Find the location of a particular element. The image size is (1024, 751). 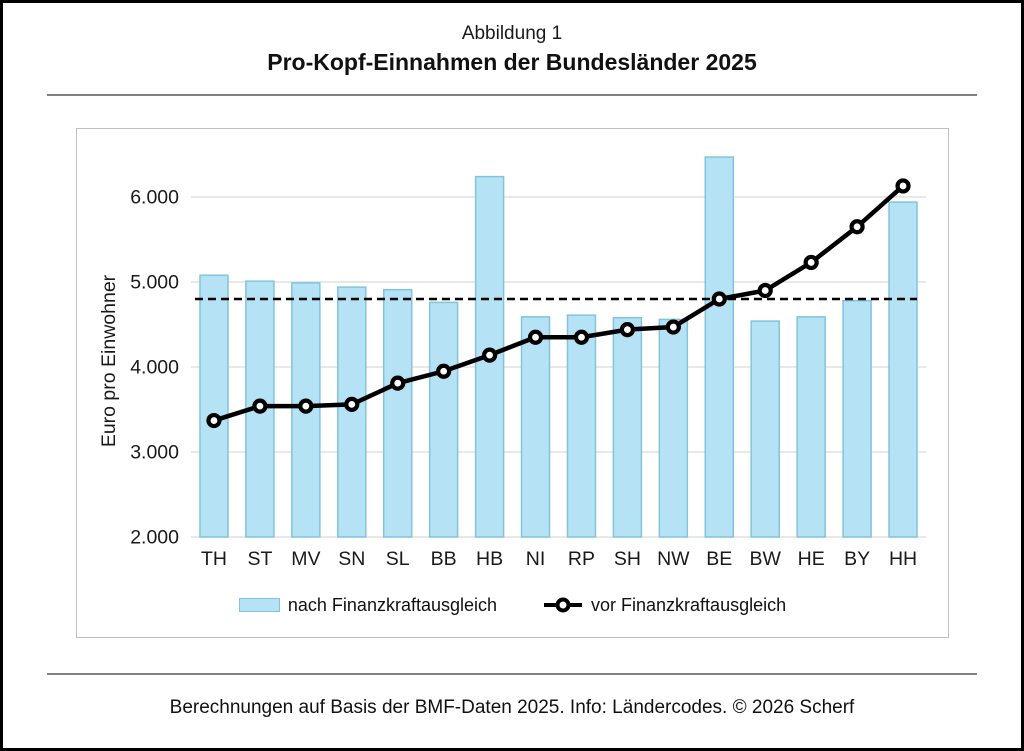

x-tick-label: TH is located at coordinates (214, 559).